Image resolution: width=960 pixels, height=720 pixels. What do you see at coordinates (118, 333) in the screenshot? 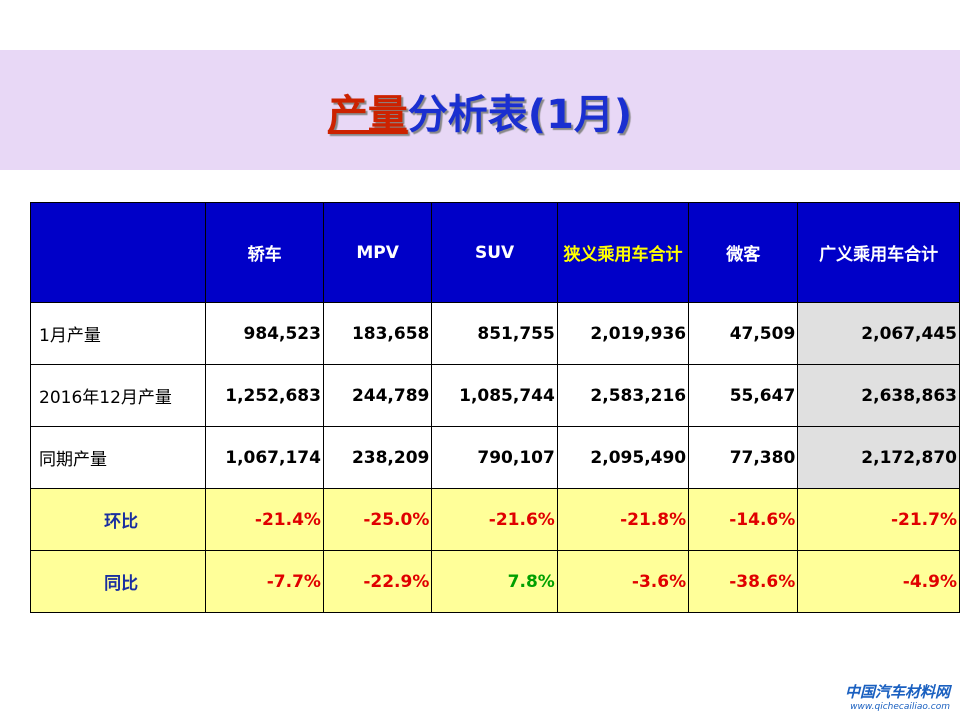
I see `row-label: 1月产量` at bounding box center [118, 333].